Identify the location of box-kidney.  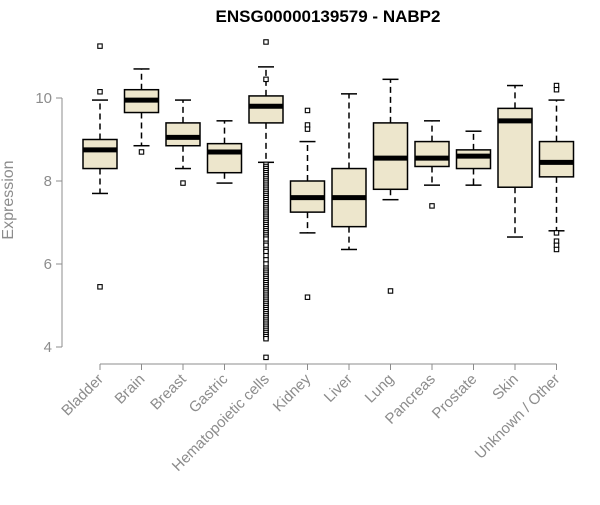
(307, 203).